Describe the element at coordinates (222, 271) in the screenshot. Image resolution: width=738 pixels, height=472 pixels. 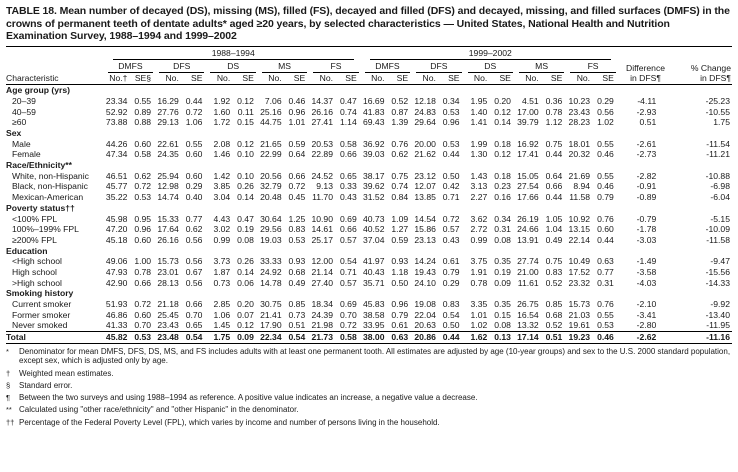
I see `cell: 1.87` at that location.